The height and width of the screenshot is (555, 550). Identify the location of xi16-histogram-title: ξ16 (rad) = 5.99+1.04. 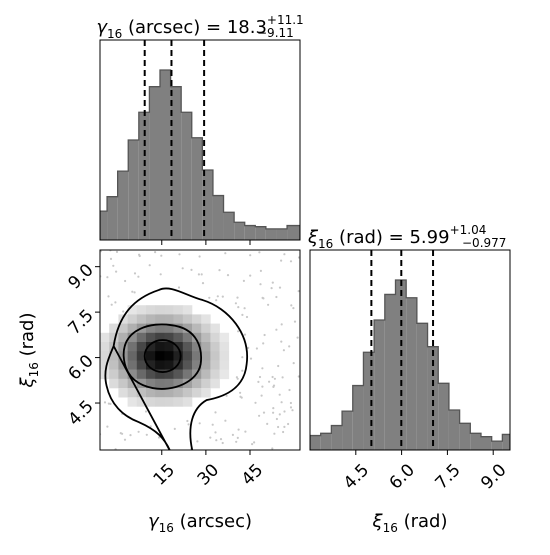
(396, 237).